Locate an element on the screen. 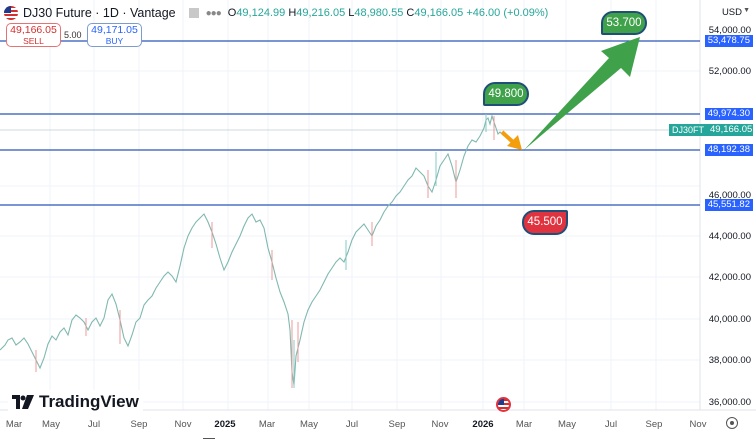  more-icon: ●●● is located at coordinates (213, 13).